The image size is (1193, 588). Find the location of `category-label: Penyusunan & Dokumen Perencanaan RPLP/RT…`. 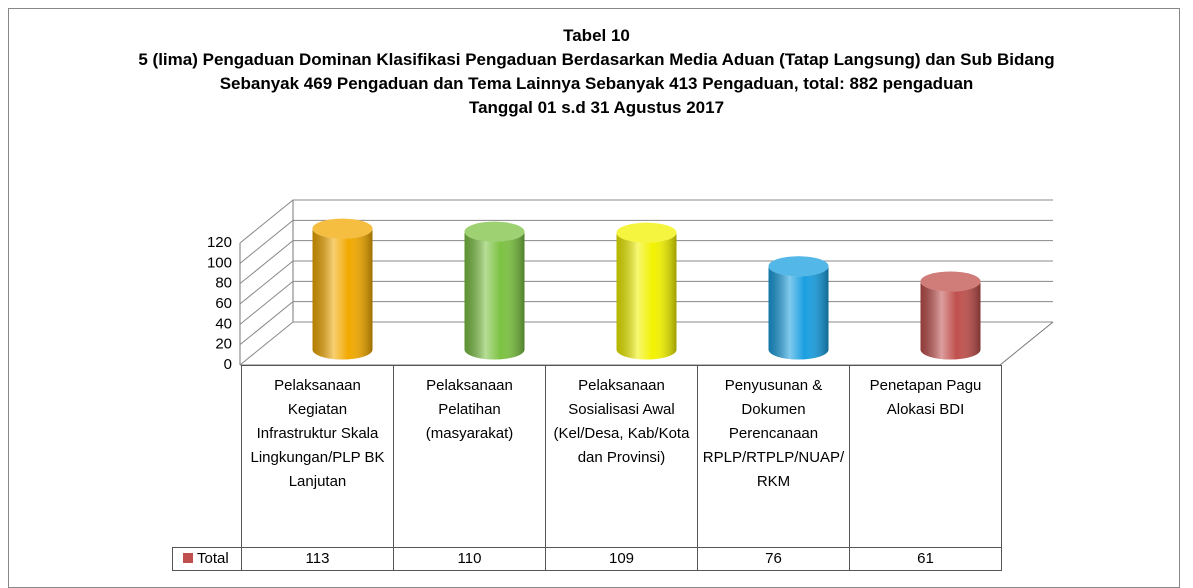

category-label: Penyusunan & Dokumen Perencanaan RPLP/RT… is located at coordinates (773, 456).